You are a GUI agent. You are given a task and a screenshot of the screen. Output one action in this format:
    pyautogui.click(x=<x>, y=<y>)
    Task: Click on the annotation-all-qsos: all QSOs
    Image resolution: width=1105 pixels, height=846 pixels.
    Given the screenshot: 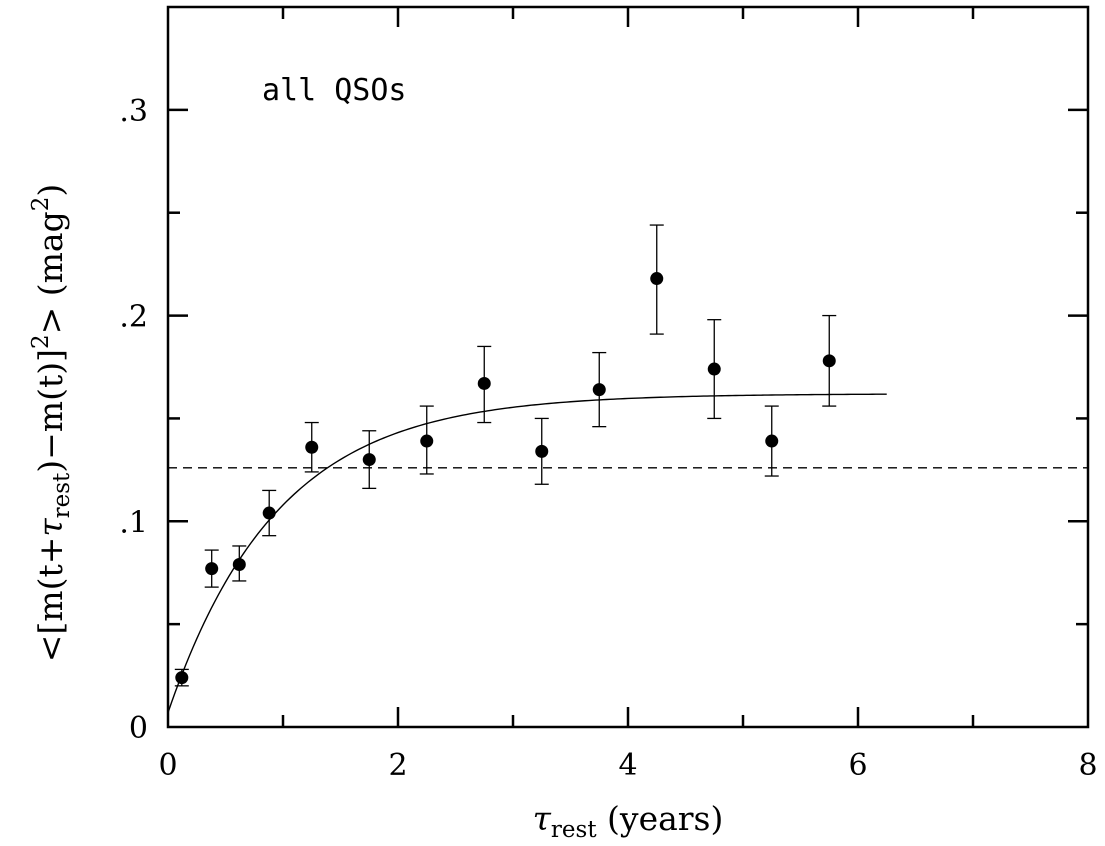 What is the action you would take?
    pyautogui.click(x=334, y=90)
    